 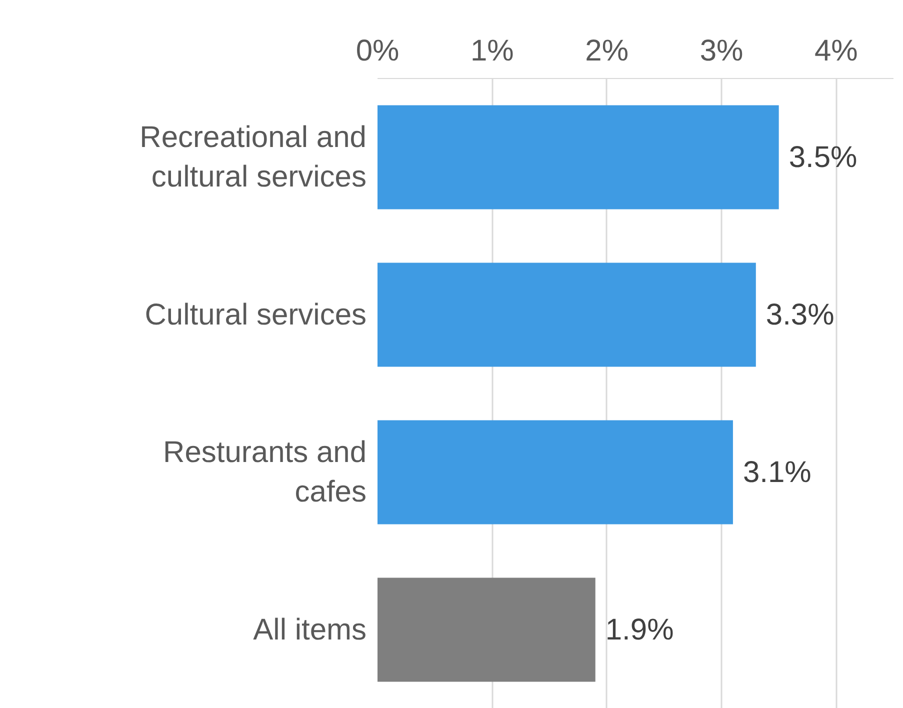 I want to click on x-tick-label: 4%, so click(x=836, y=51).